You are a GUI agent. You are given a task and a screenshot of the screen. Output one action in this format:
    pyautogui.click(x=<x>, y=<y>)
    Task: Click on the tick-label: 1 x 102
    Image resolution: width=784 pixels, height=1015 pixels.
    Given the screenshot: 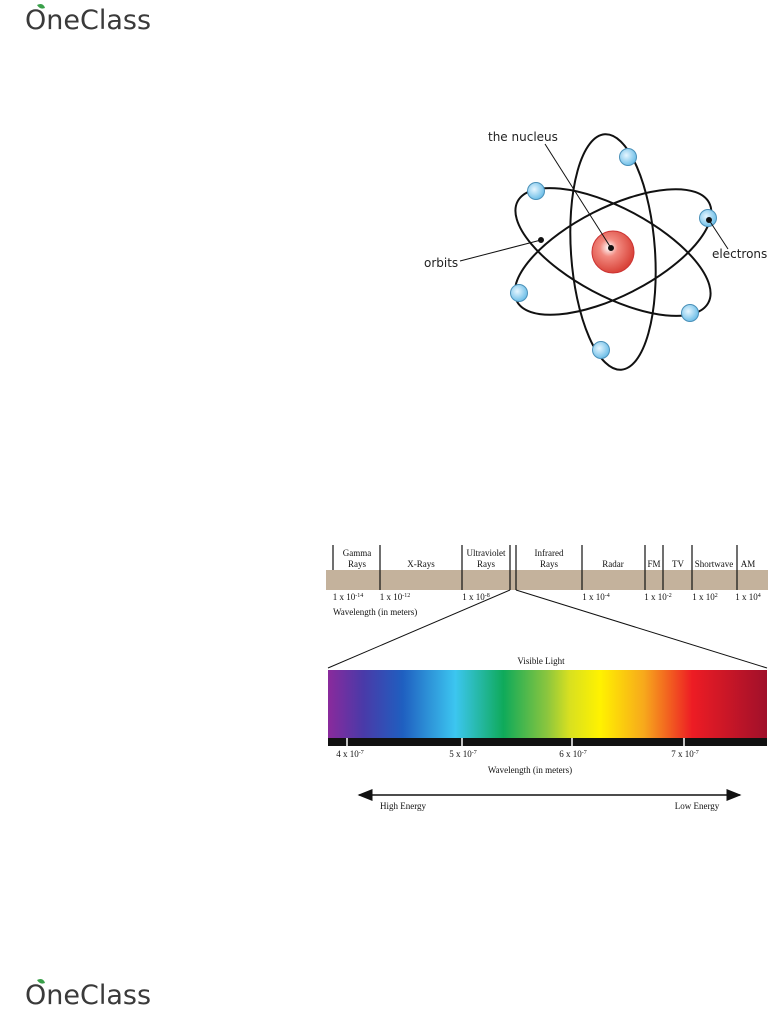 What is the action you would take?
    pyautogui.click(x=705, y=597)
    